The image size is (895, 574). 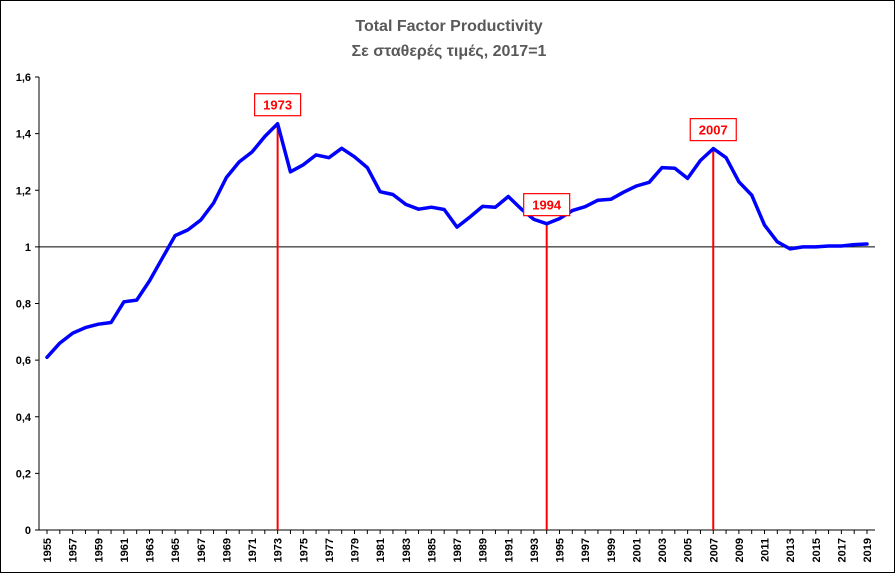 What do you see at coordinates (509, 550) in the screenshot?
I see `x-tick-label: 1991` at bounding box center [509, 550].